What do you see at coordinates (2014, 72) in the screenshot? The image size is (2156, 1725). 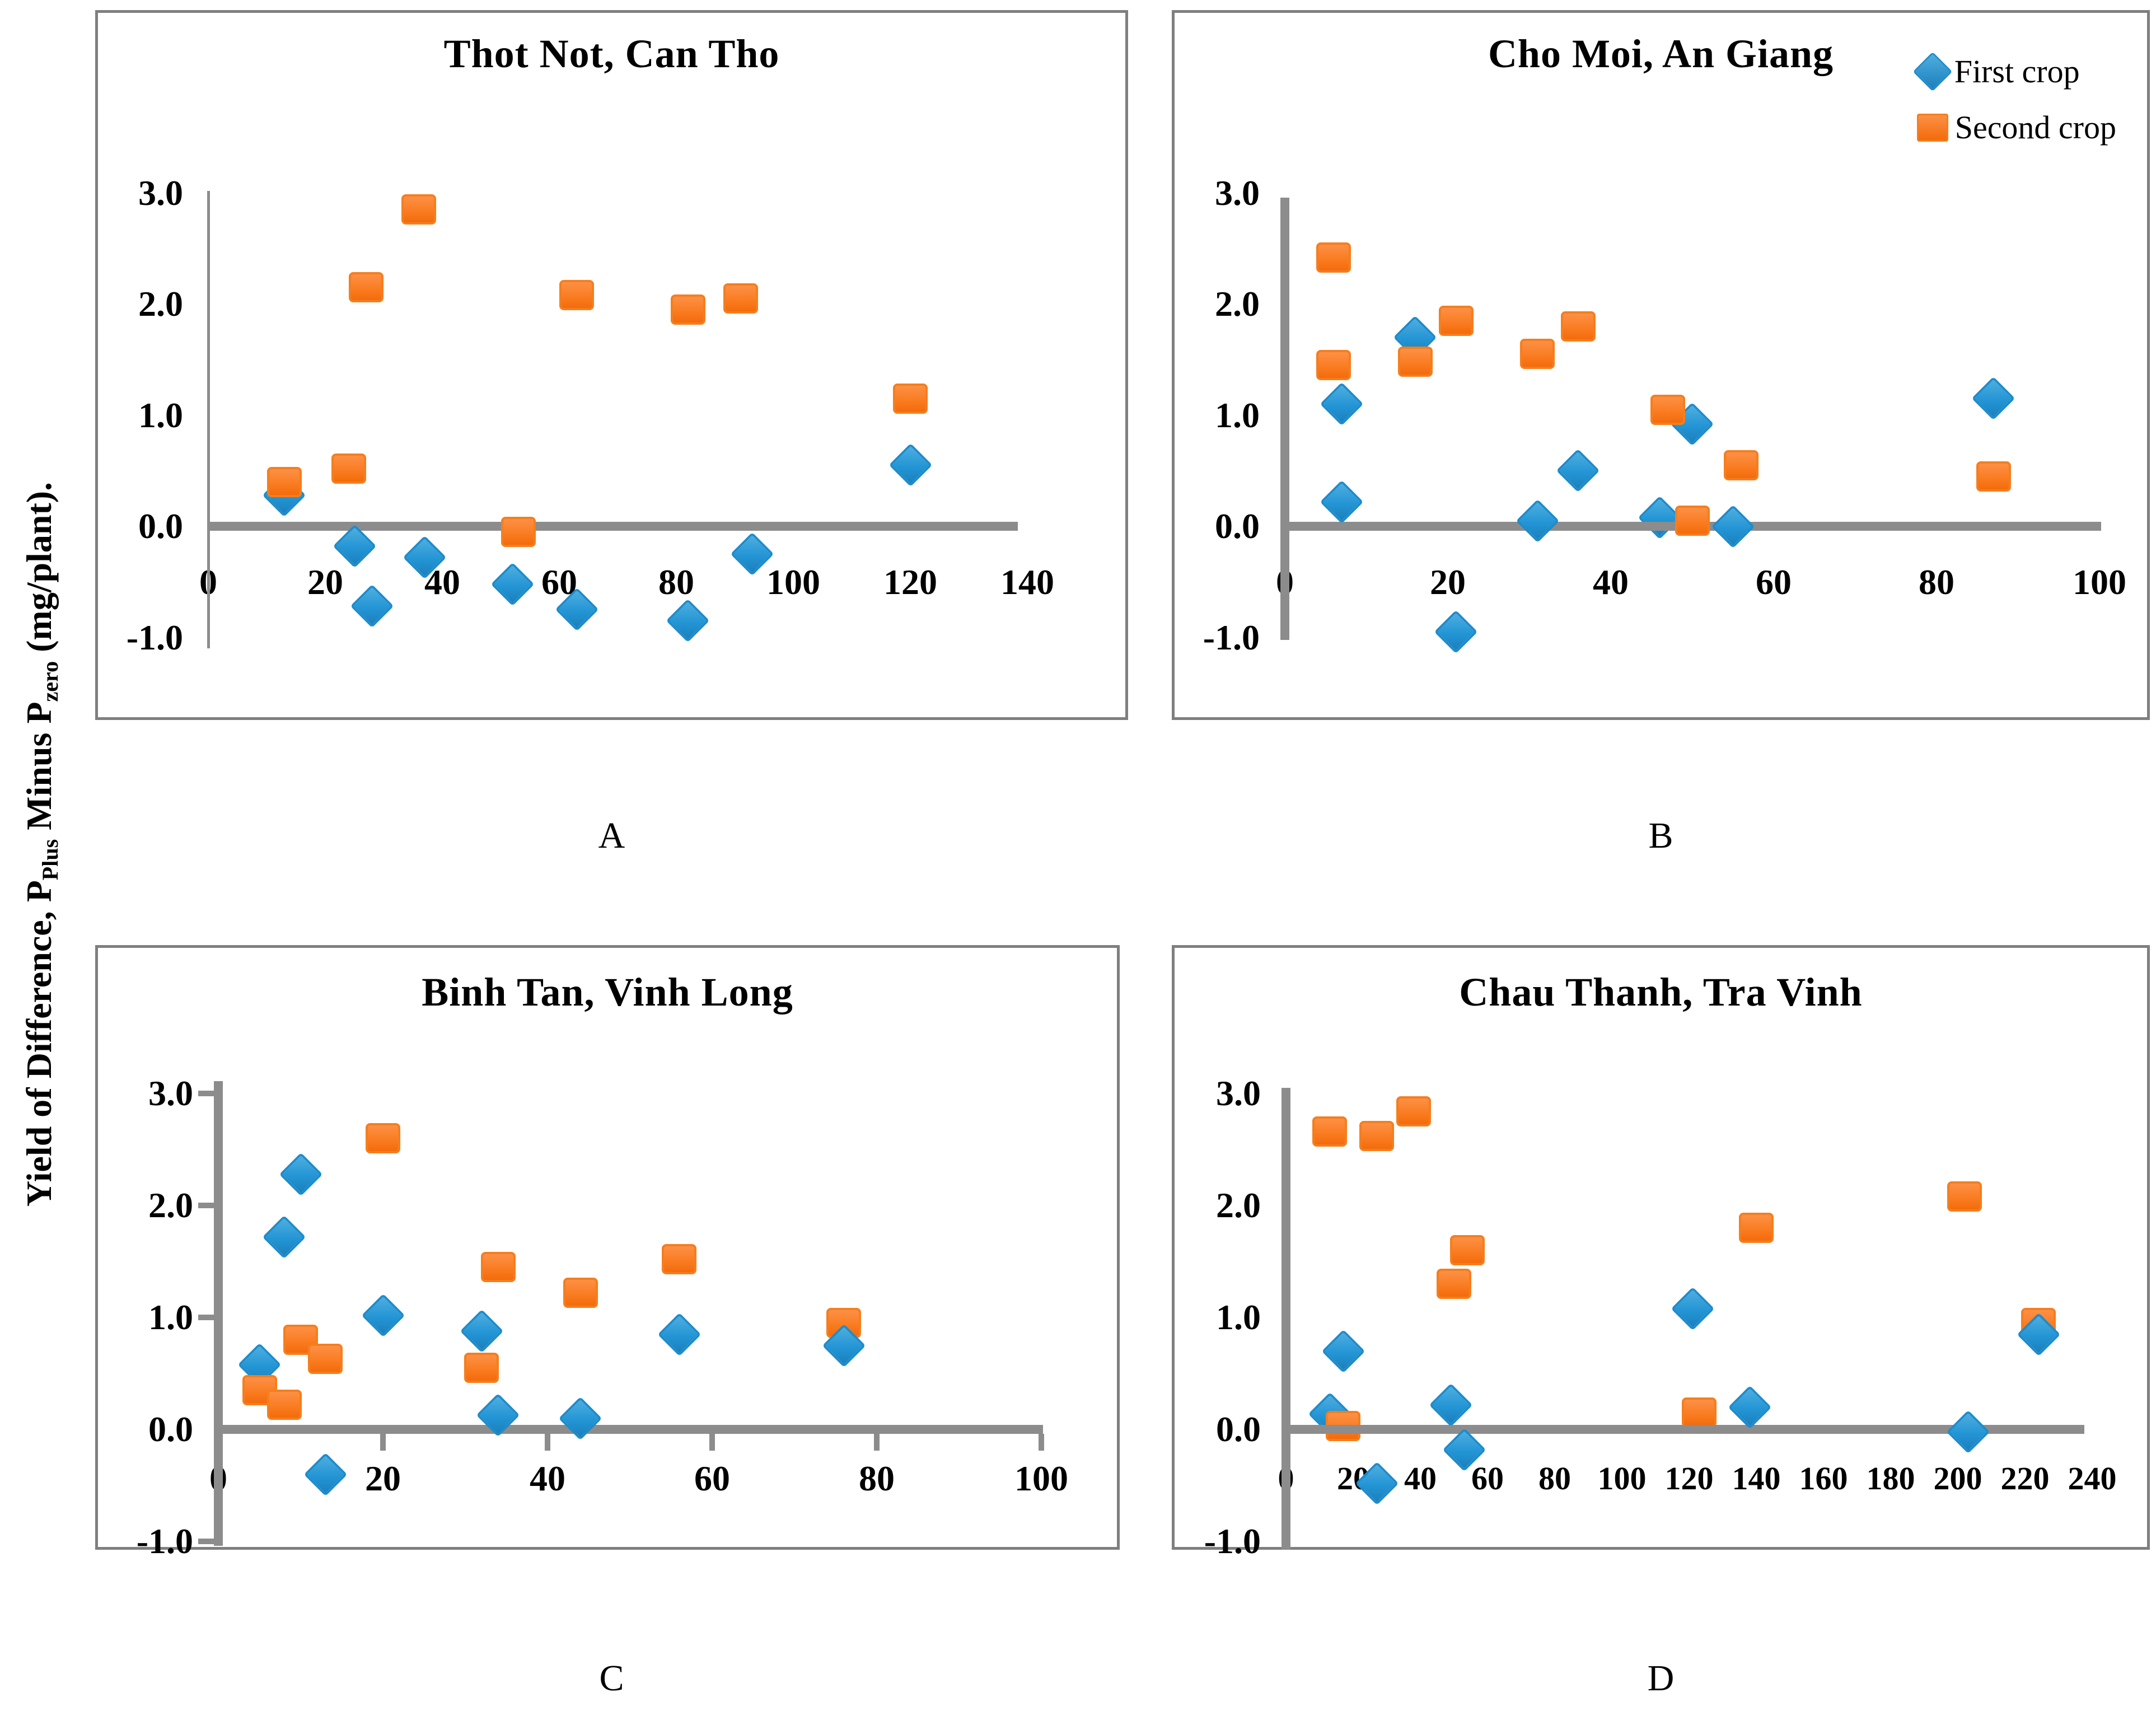 I see `legend-item-first-crop: First crop` at bounding box center [2014, 72].